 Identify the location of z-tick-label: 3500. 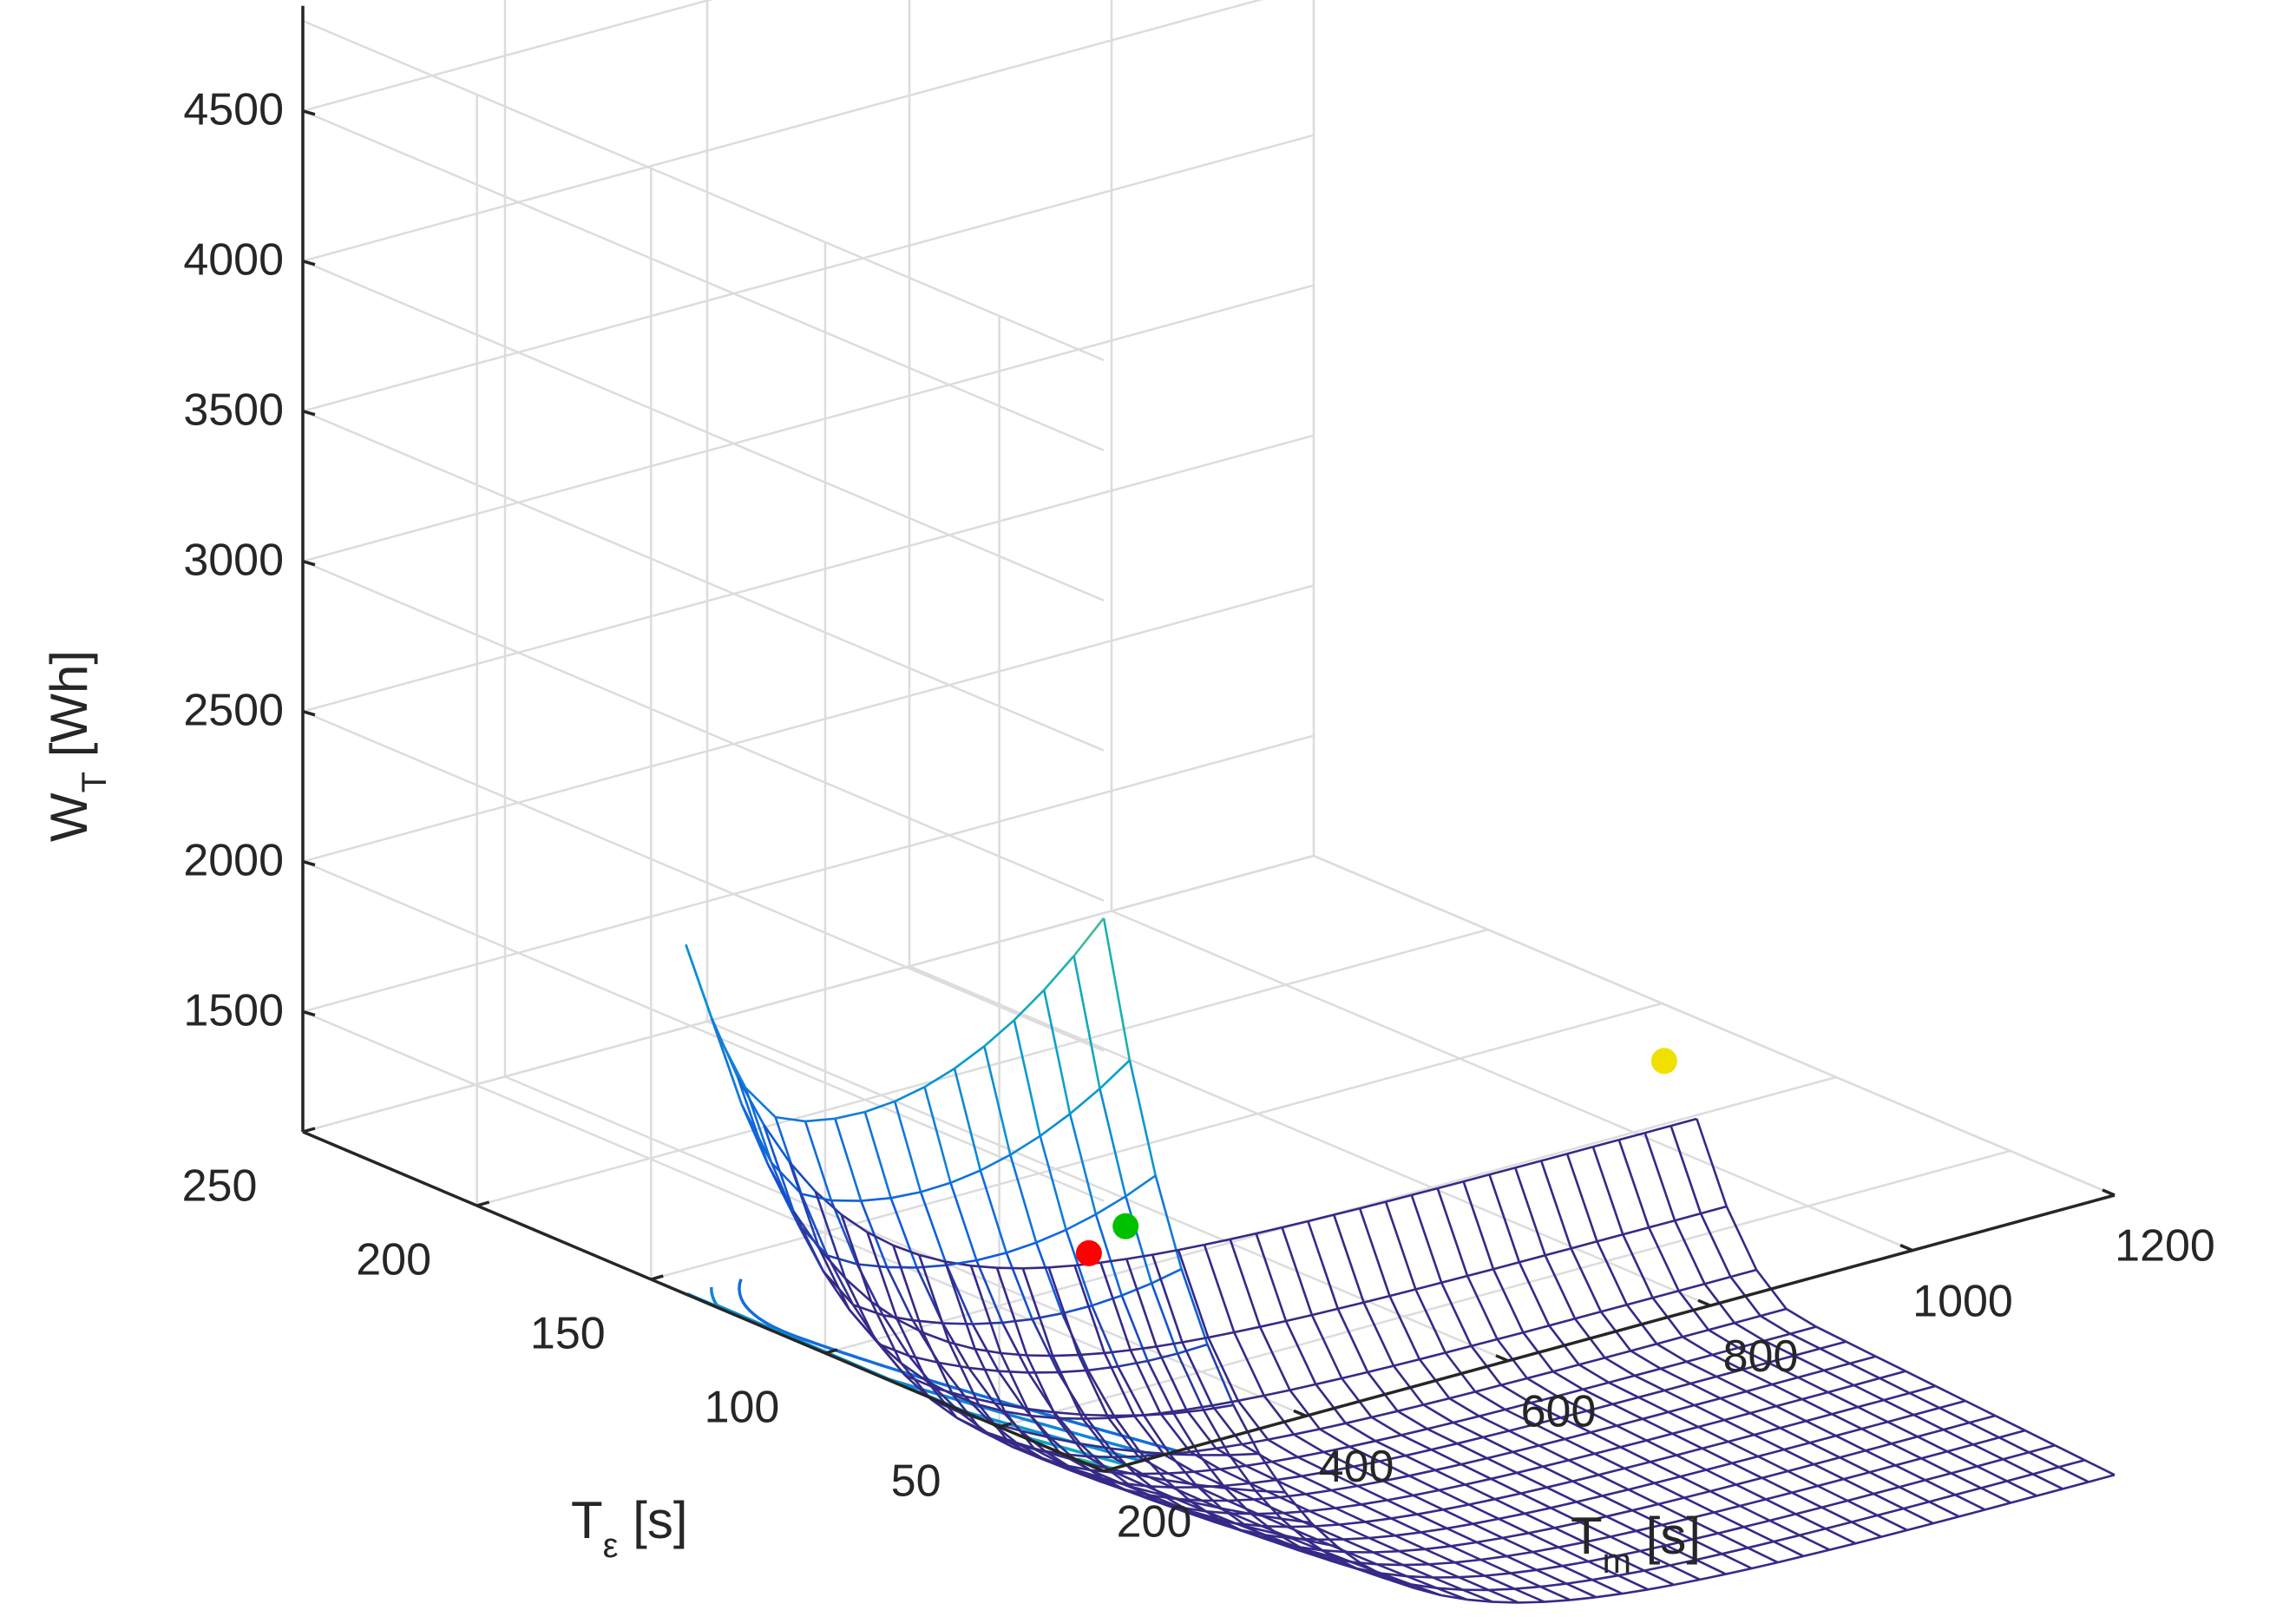
(233, 410).